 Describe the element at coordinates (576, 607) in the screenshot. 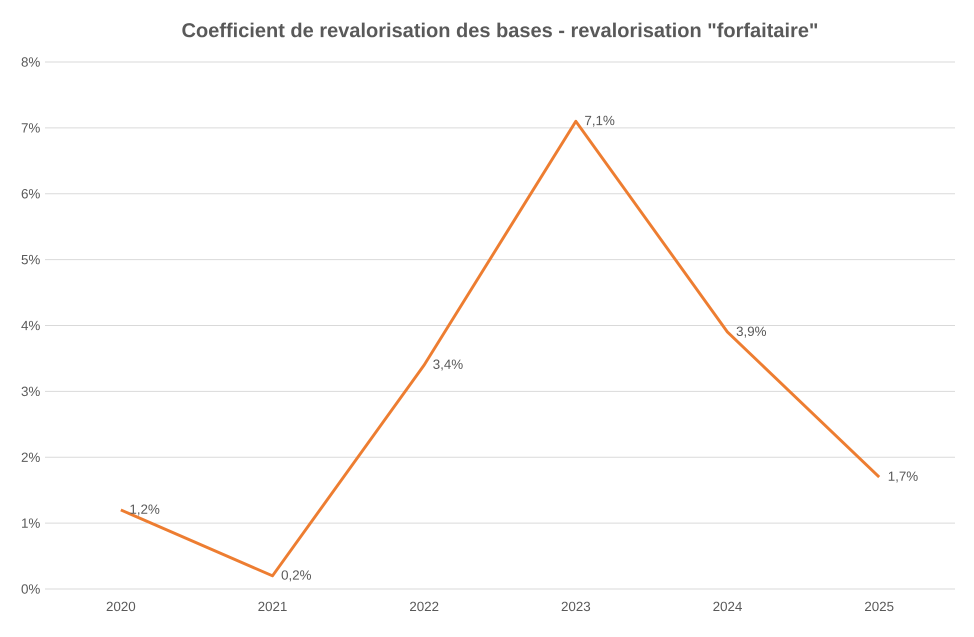

I see `x-tick-label: 2023` at that location.